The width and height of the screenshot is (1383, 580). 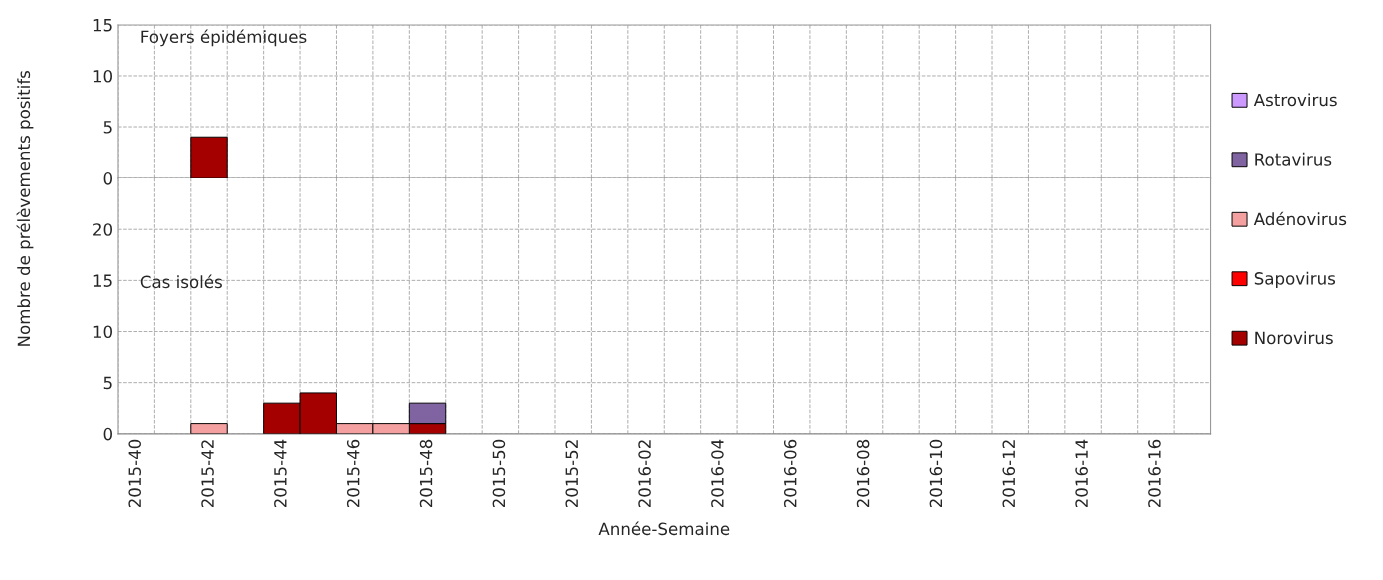 What do you see at coordinates (936, 473) in the screenshot?
I see `x-tick-label: 2016-10` at bounding box center [936, 473].